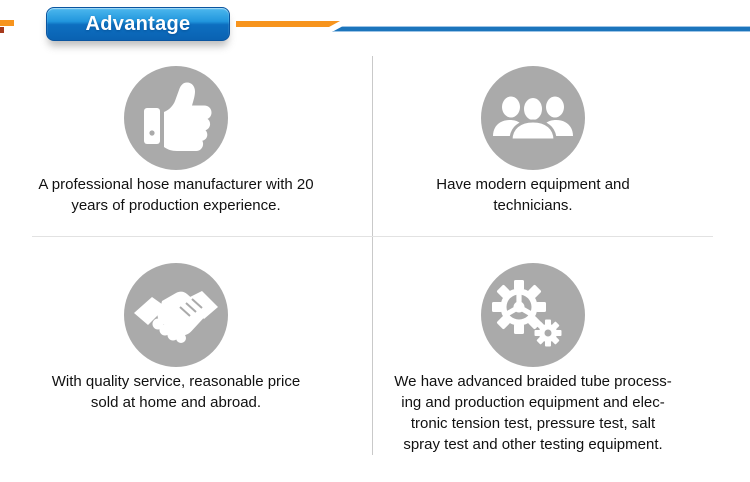 This screenshot has width=750, height=482. What do you see at coordinates (541, 29) in the screenshot?
I see `blue-divider-line` at bounding box center [541, 29].